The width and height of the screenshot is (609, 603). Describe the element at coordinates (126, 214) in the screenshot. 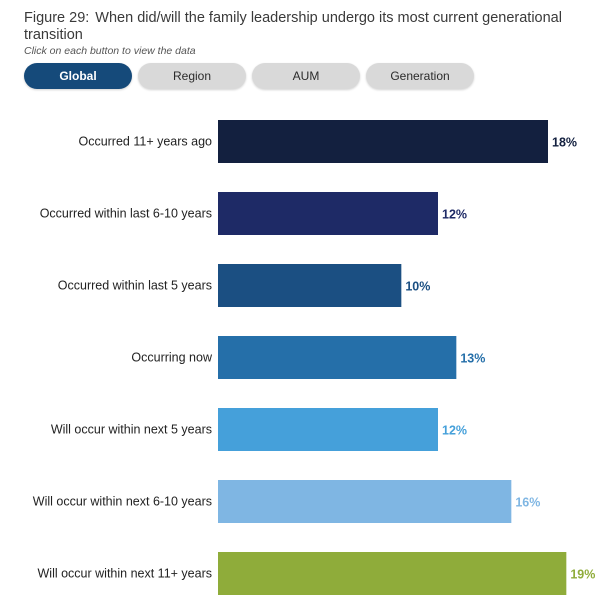

I see `category-label: Occurred within last 6-10 years` at that location.